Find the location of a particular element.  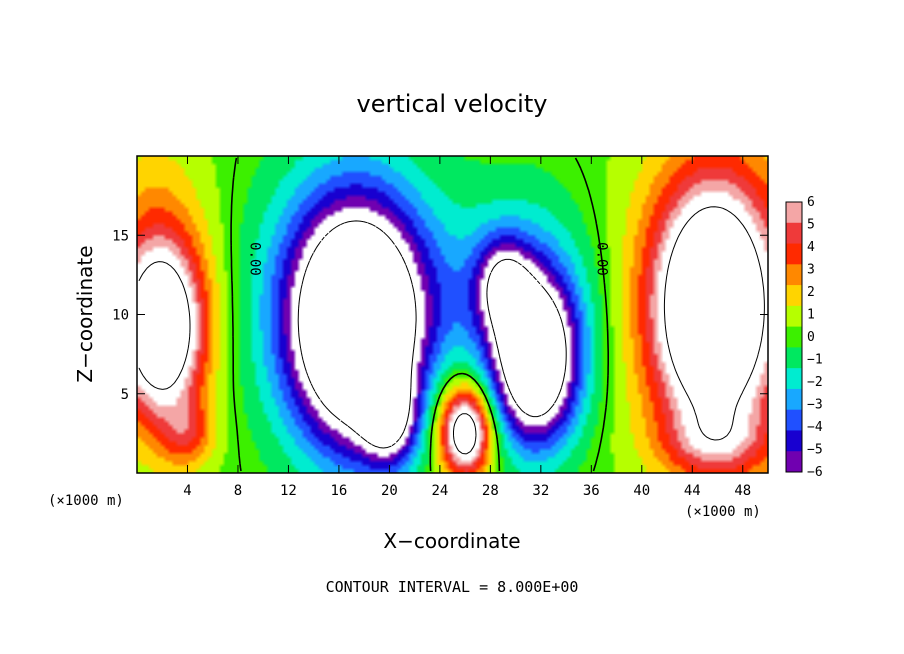

x-tick-label-7: 32 is located at coordinates (540, 491).